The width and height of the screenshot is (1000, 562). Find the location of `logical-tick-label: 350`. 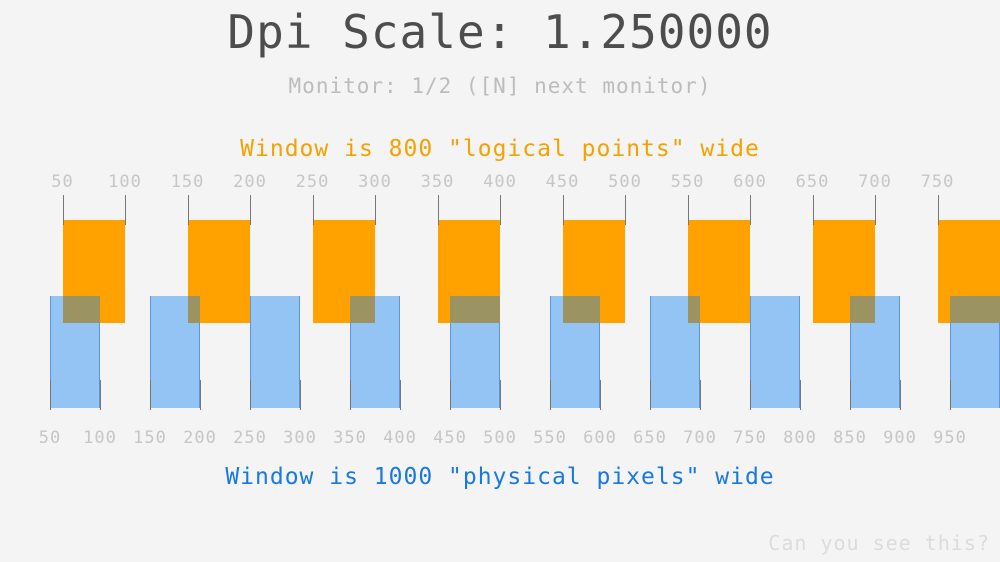

logical-tick-label: 350 is located at coordinates (437, 182).